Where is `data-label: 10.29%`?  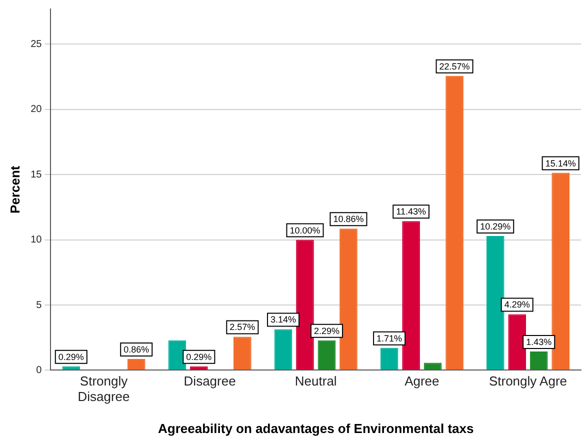
data-label: 10.29% is located at coordinates (495, 227).